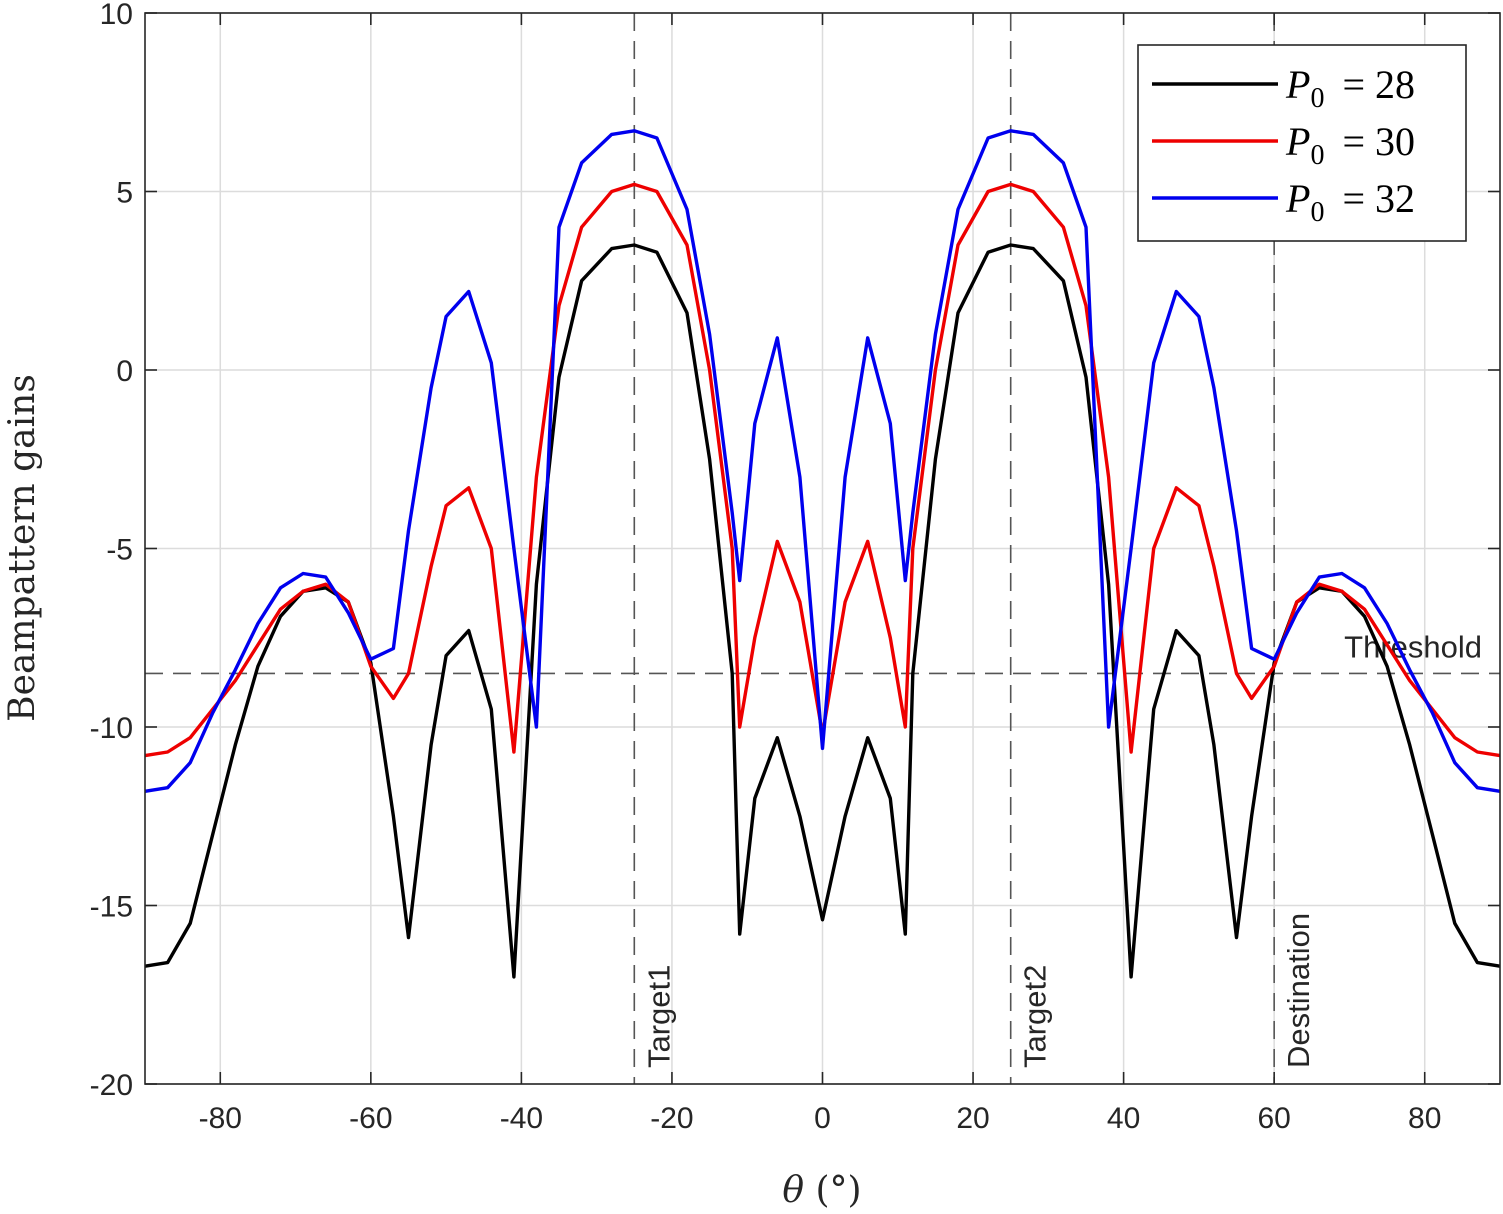 Image resolution: width=1503 pixels, height=1214 pixels. Describe the element at coordinates (220, 1118) in the screenshot. I see `x-tick-label: -80` at that location.